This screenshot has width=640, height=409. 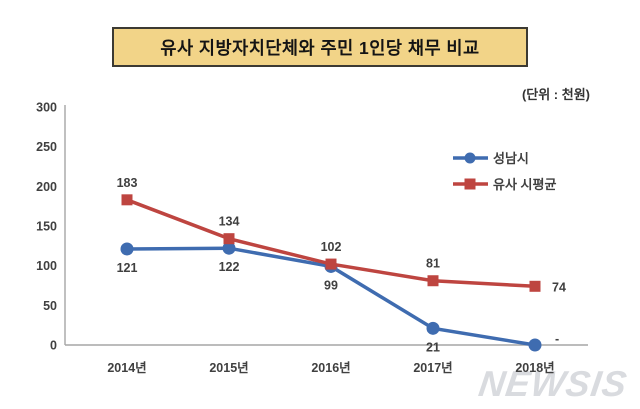 I want to click on data-value-label: 74, so click(x=559, y=287).